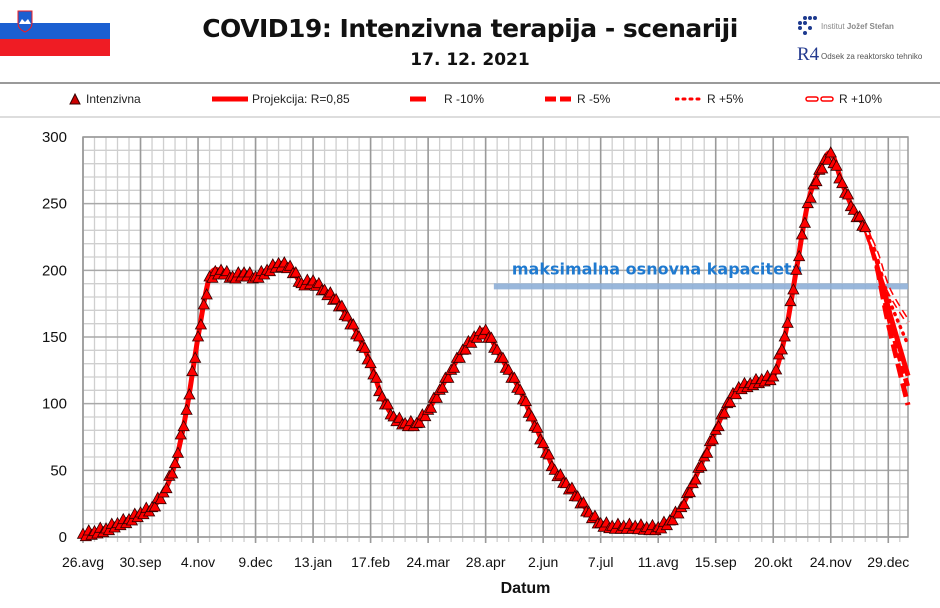 This screenshot has height=608, width=940. I want to click on x-tick-label: 24.mar, so click(428, 562).